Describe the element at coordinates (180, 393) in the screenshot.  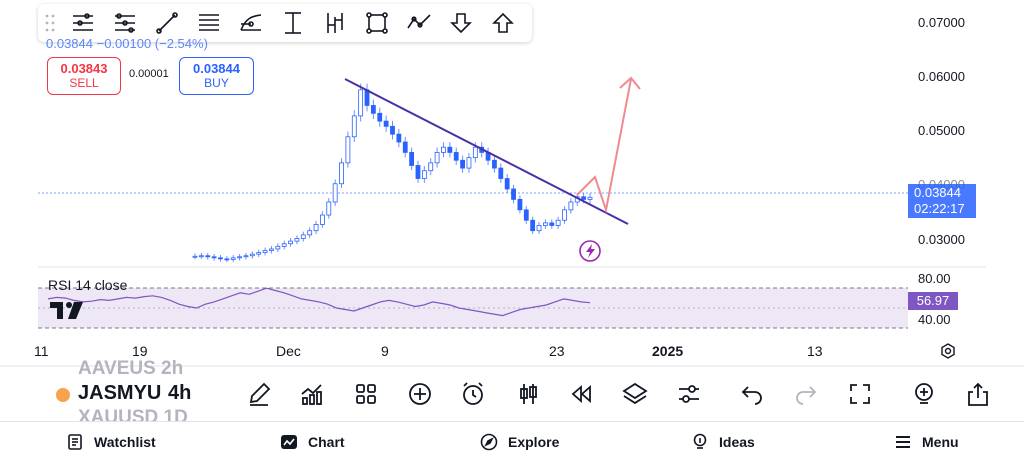
I see `timeframe: 4h` at that location.